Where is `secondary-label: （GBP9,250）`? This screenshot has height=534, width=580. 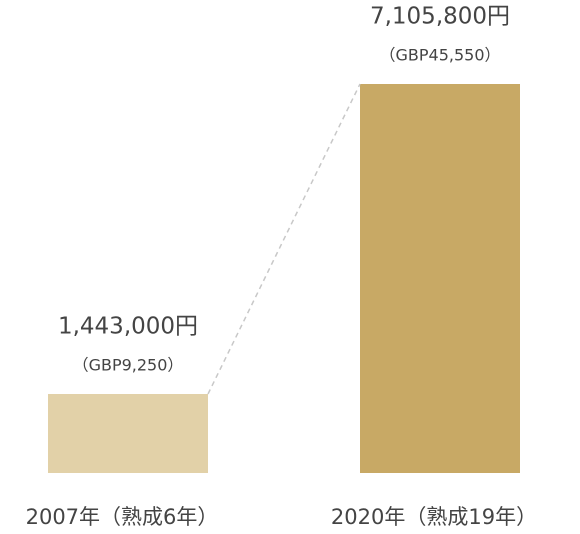 secondary-label: （GBP9,250） is located at coordinates (128, 365).